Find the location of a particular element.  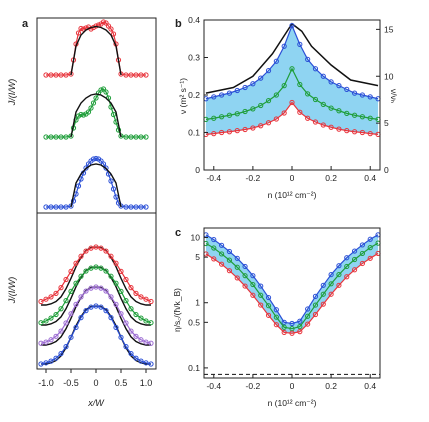

panel-c-ytick-label: 0.5 is located at coordinates (194, 322).